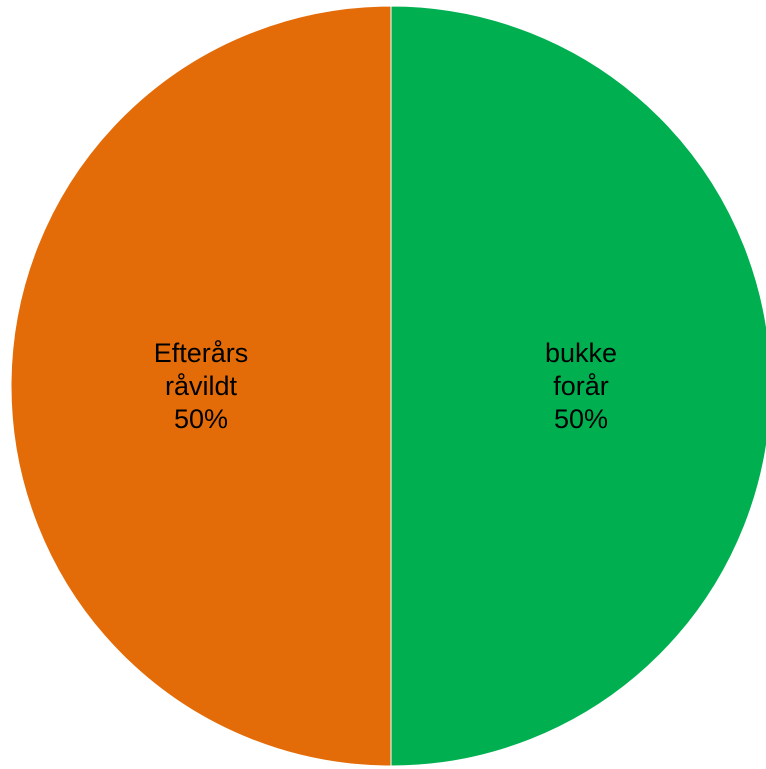  Describe the element at coordinates (581, 353) in the screenshot. I see `slice-name-line: bukke` at that location.